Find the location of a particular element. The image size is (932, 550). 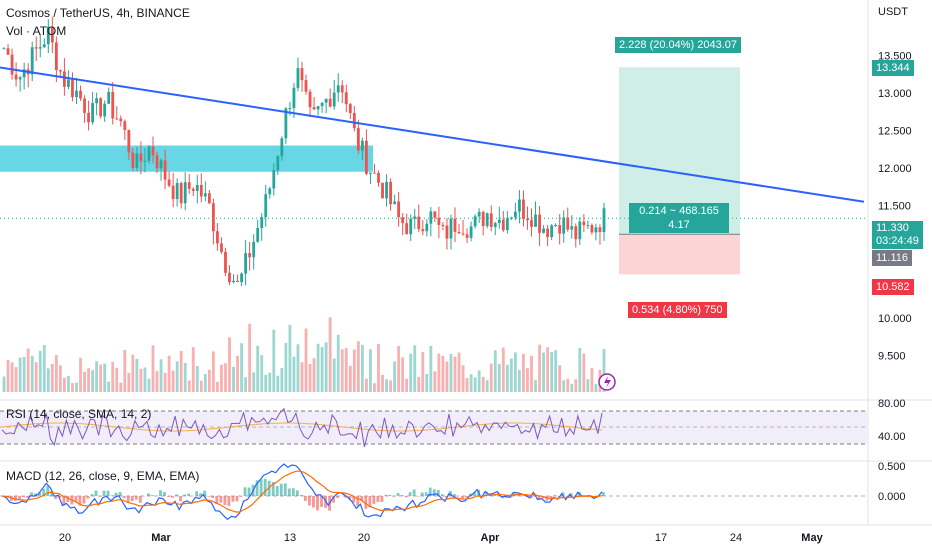

rsi-legend: RSI (14, close, SMA, 14, 2) is located at coordinates (79, 414).